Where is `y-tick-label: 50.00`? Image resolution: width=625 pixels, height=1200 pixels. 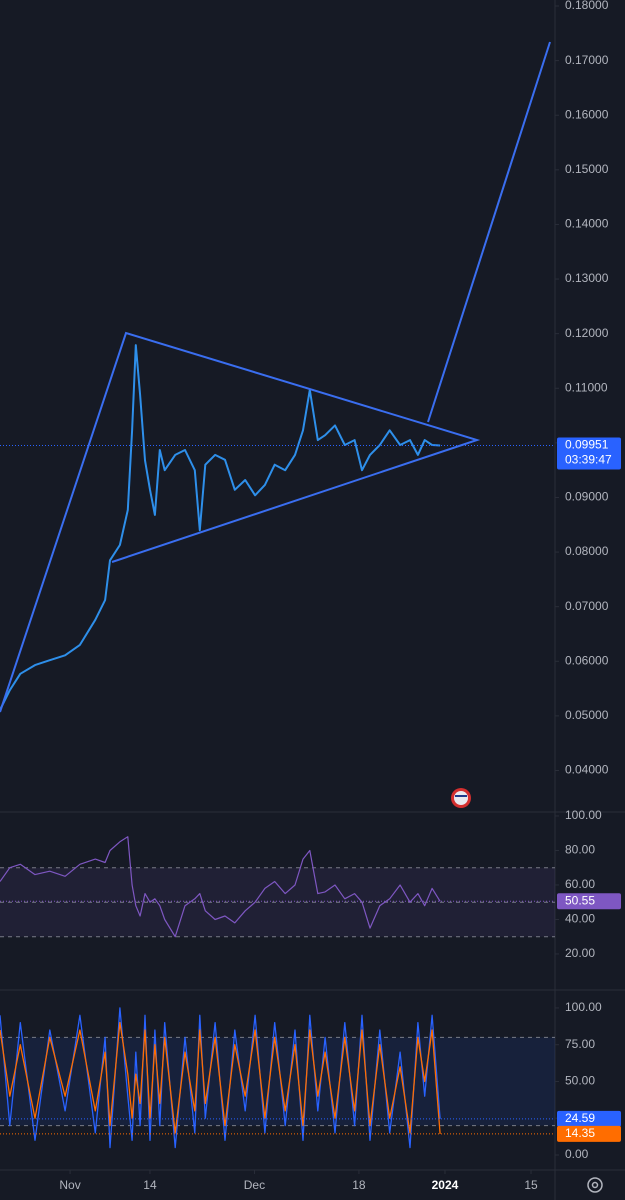 y-tick-label: 50.00 is located at coordinates (580, 1081).